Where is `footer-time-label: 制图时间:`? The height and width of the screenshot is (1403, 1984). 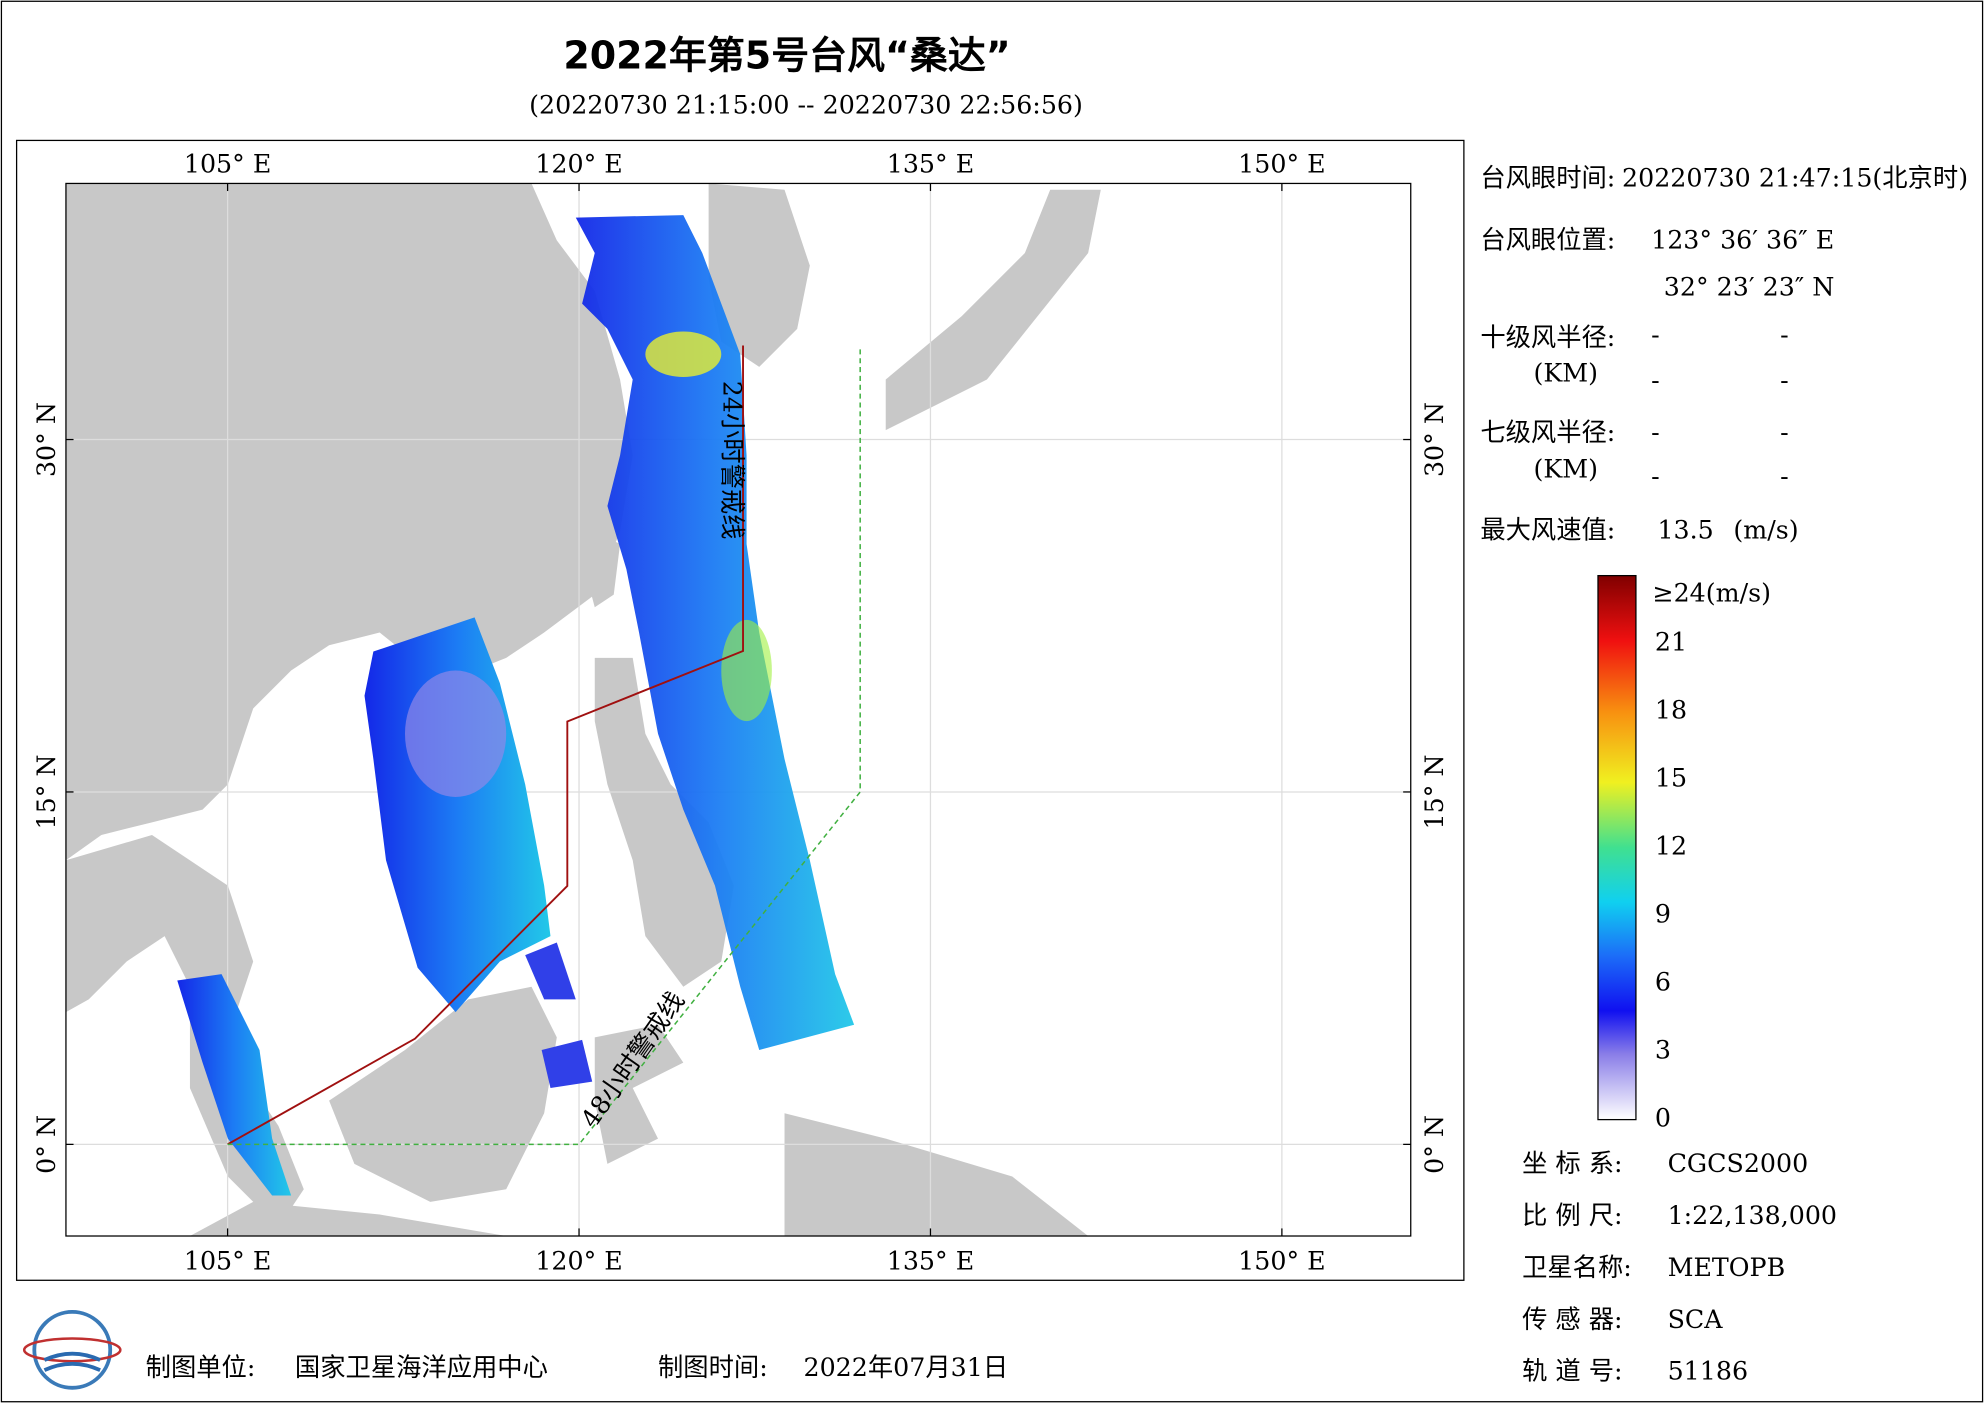 footer-time-label: 制图时间: is located at coordinates (713, 1367).